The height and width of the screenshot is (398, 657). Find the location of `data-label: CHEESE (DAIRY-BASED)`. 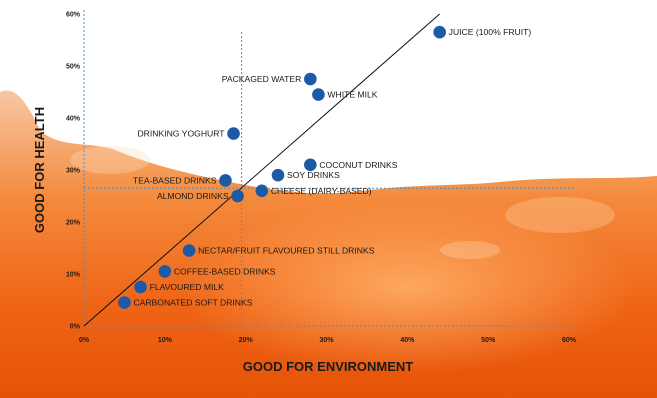

data-label: CHEESE (DAIRY-BASED) is located at coordinates (321, 191).